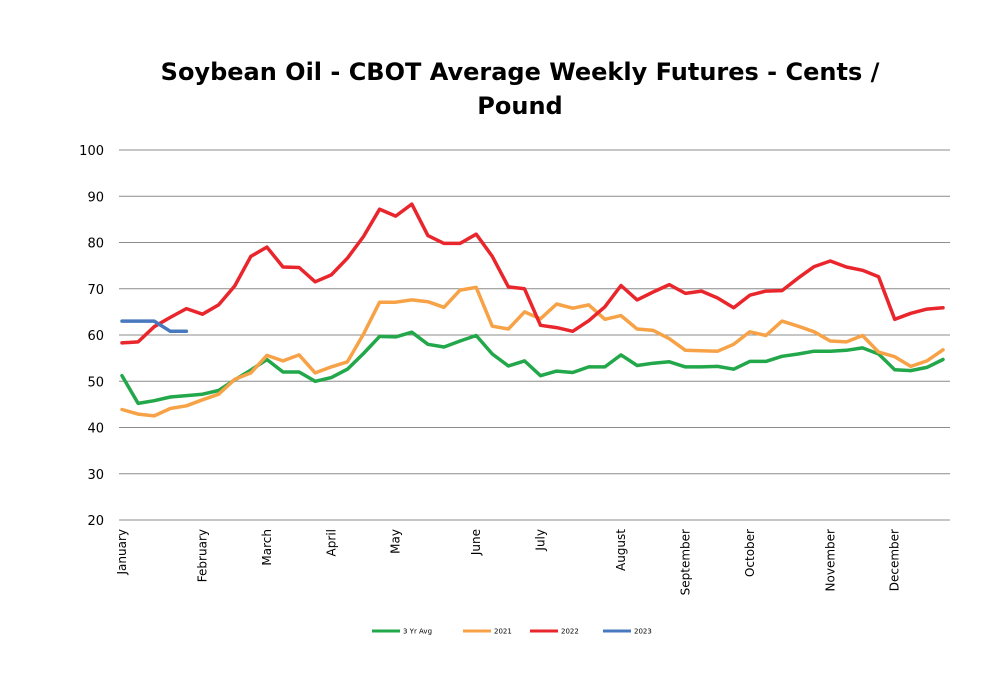 The image size is (1005, 674). I want to click on x-tick-label: September, so click(685, 562).